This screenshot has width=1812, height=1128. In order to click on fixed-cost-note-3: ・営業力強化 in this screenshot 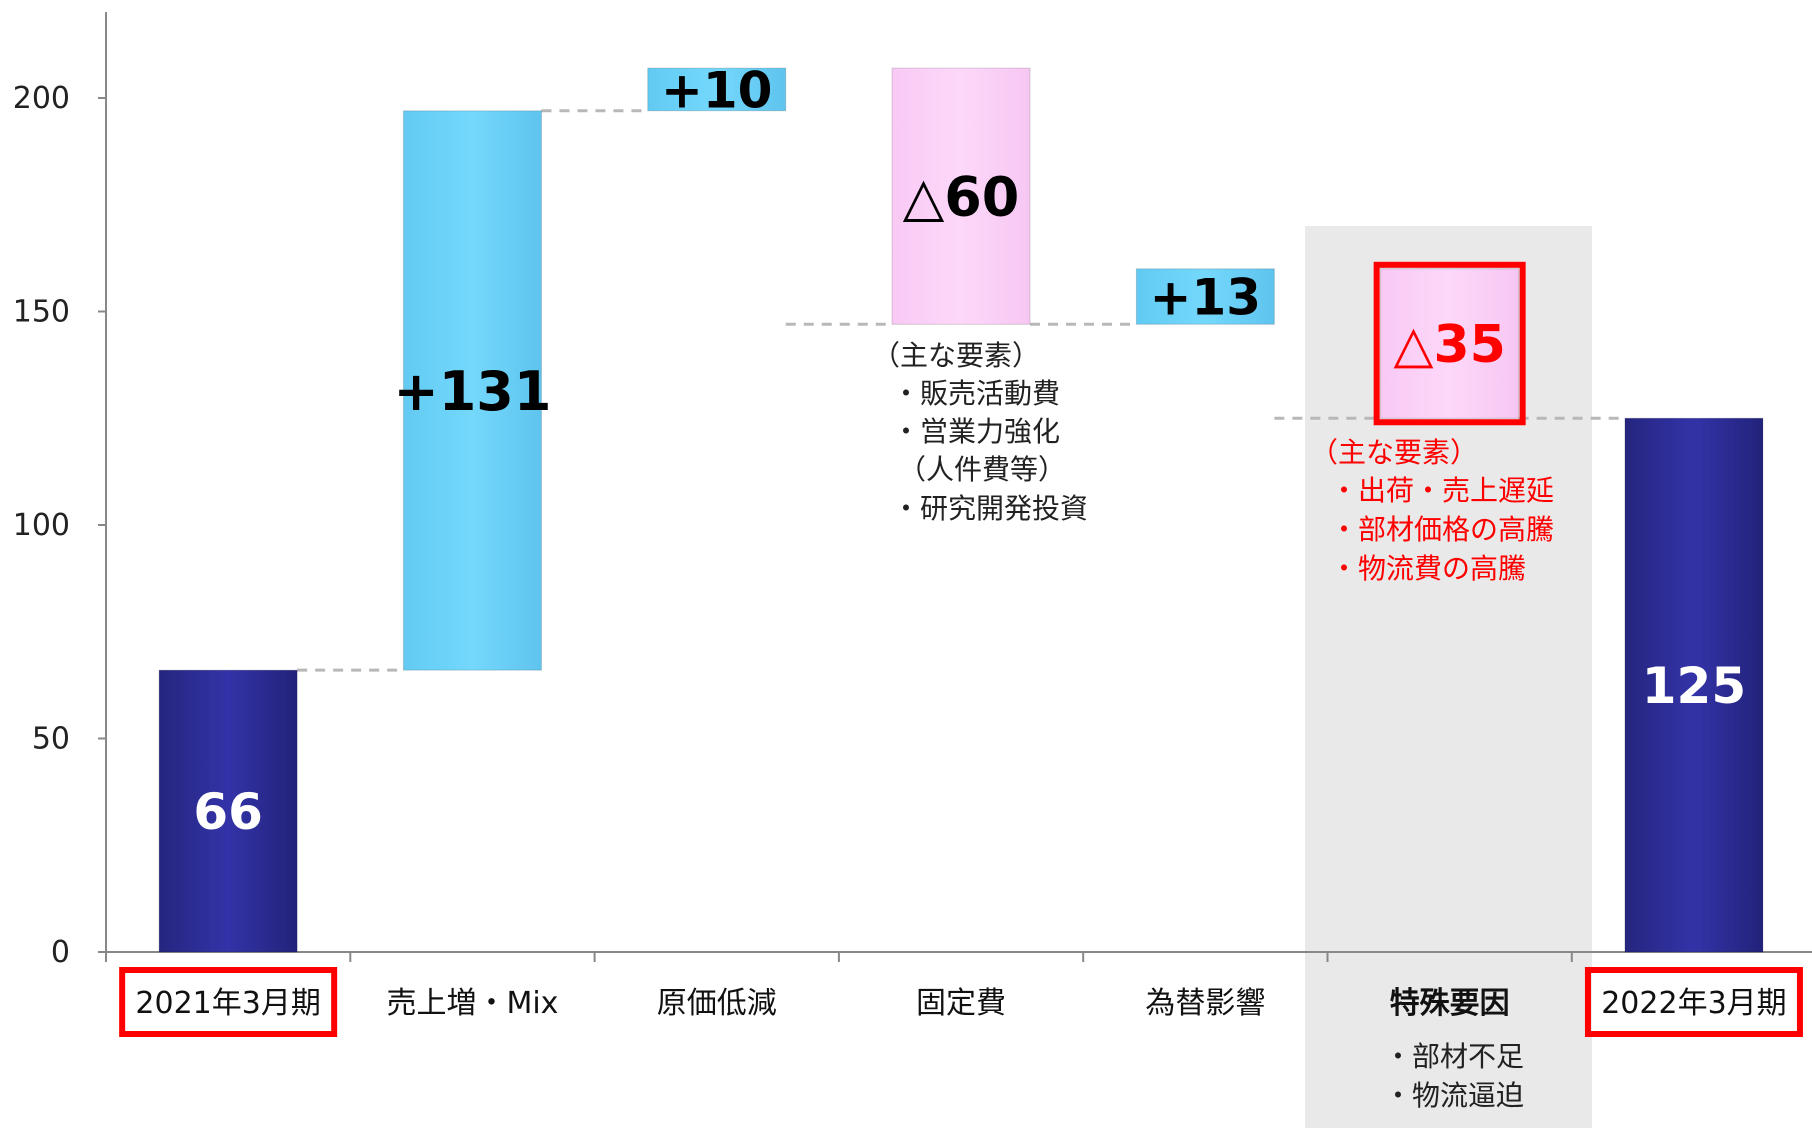, I will do `click(976, 431)`.